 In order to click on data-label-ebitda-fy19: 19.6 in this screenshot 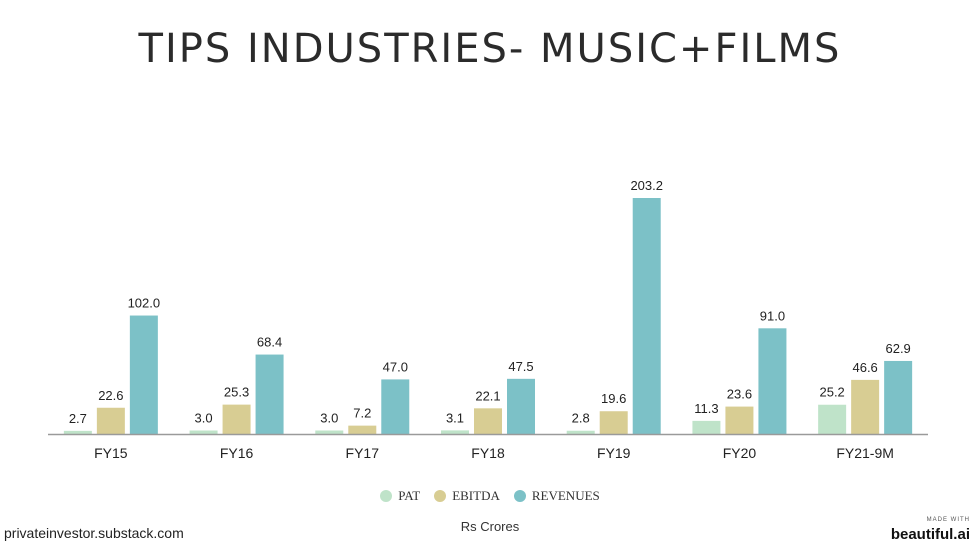, I will do `click(613, 398)`.